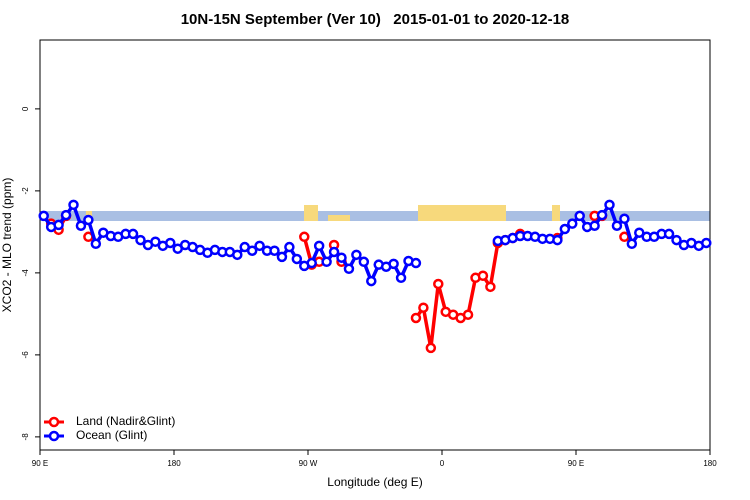 The image size is (750, 500). I want to click on y-tick-label: 0, so click(25, 108).